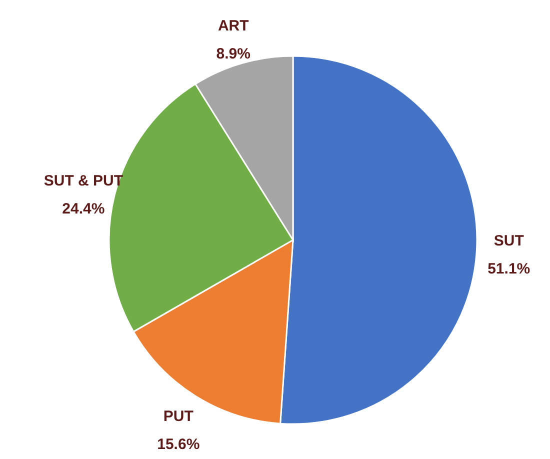 The width and height of the screenshot is (550, 459). I want to click on data-label: 15.6%, so click(178, 445).